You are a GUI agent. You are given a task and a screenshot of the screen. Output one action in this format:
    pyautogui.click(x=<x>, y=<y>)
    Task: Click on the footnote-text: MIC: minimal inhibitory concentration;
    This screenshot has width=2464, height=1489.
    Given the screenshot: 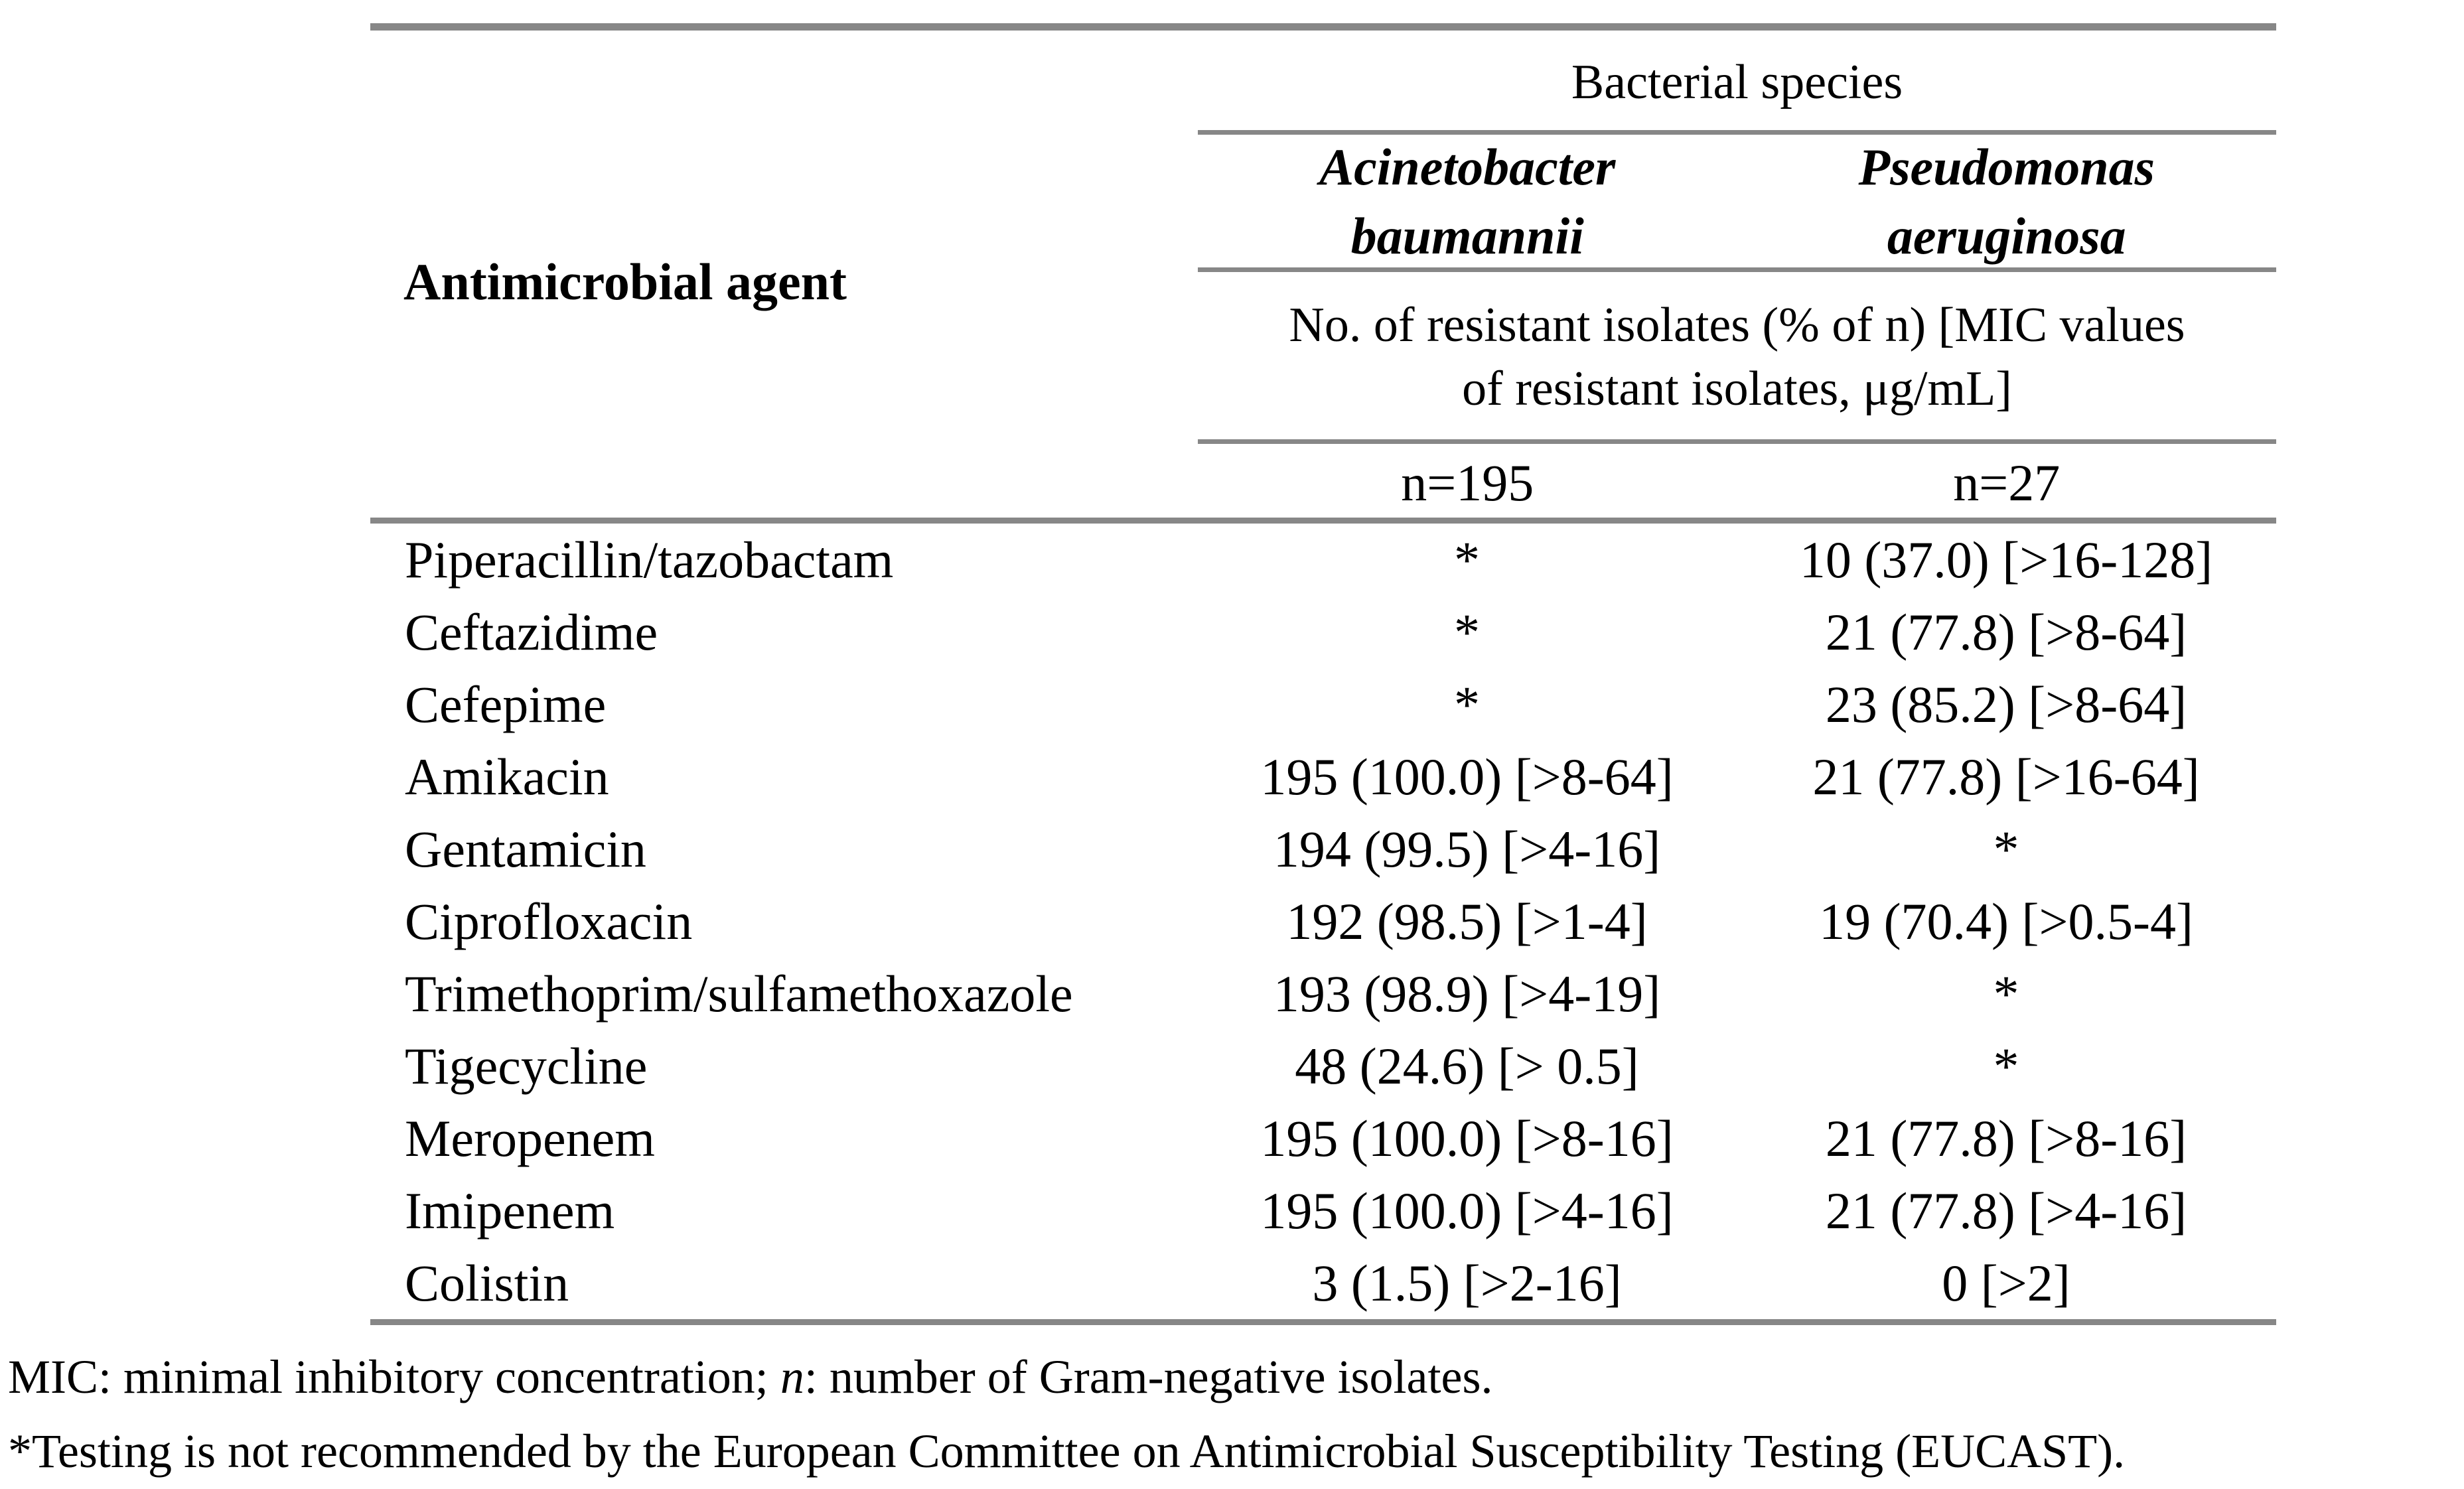 What is the action you would take?
    pyautogui.click(x=394, y=1377)
    